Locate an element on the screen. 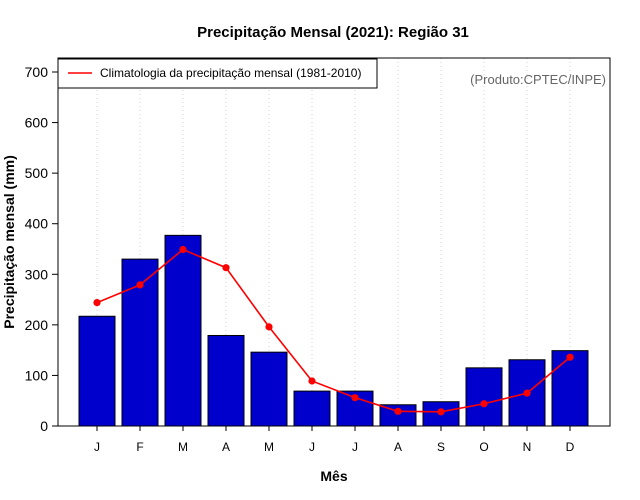 The height and width of the screenshot is (500, 640). y-tick-label-0: 0 is located at coordinates (44, 426).